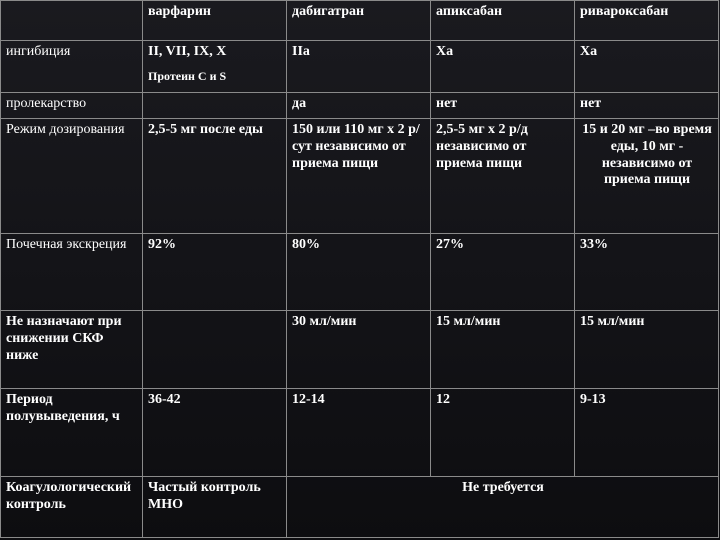 The image size is (720, 540). What do you see at coordinates (502, 507) in the screenshot?
I see `cell-coag-others: Не требуется` at bounding box center [502, 507].